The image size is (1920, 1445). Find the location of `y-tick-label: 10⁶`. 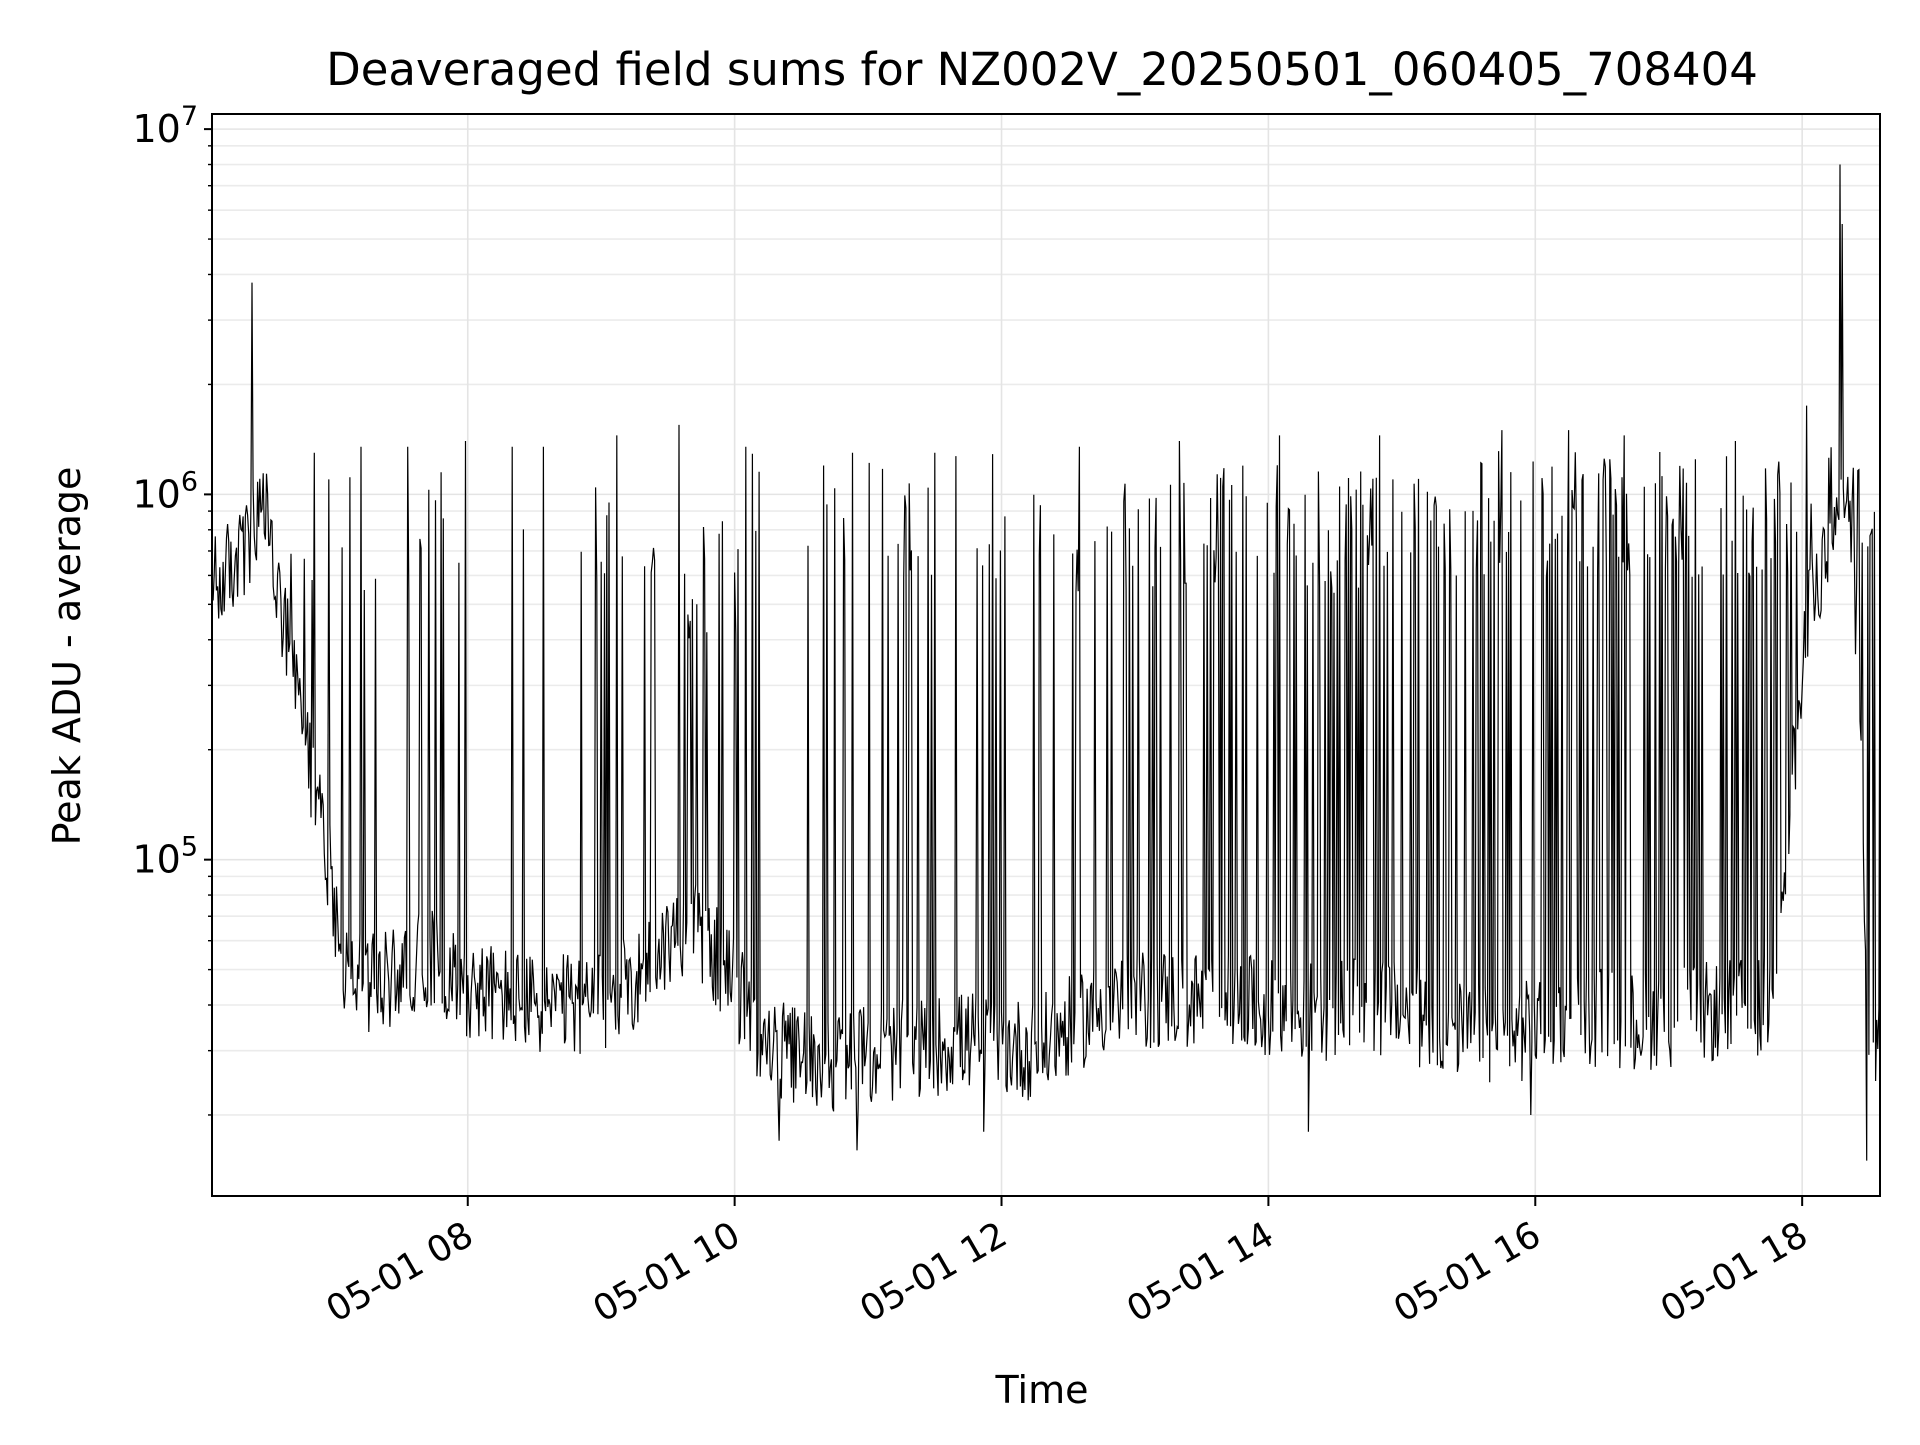

y-tick-label: 10⁶ is located at coordinates (165, 491).